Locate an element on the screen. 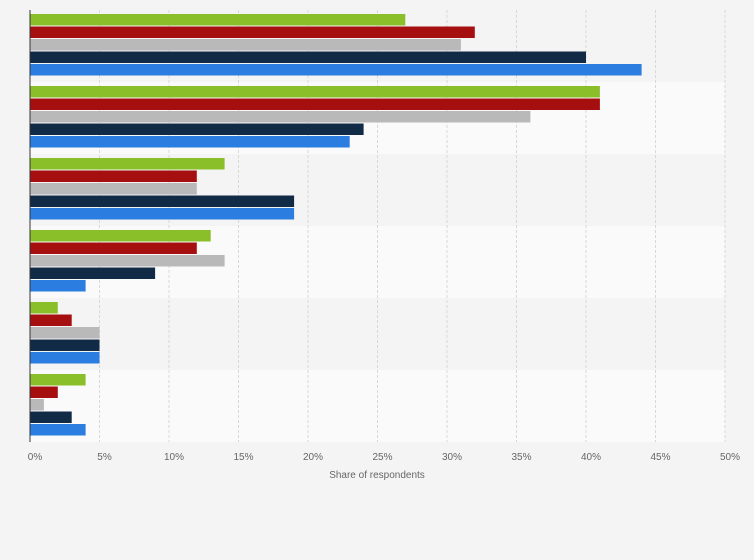 This screenshot has width=754, height=560. x-axis-title: Share of respondents is located at coordinates (377, 475).